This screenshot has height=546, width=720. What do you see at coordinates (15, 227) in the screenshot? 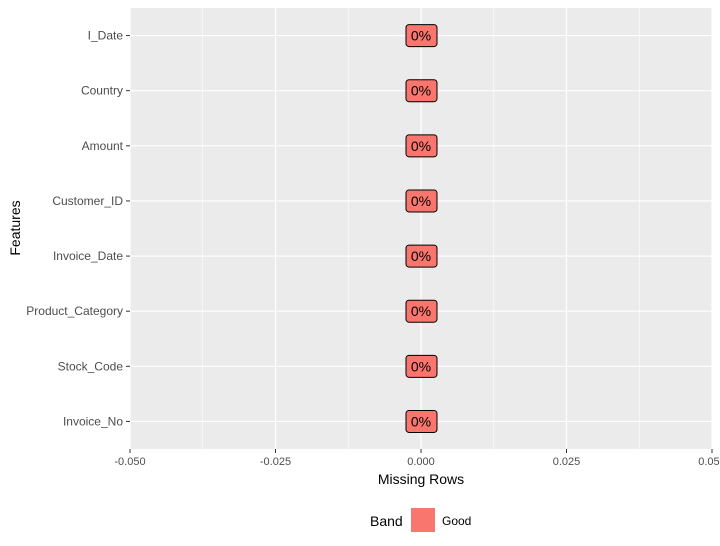
I see `y-axis-title: Features` at bounding box center [15, 227].